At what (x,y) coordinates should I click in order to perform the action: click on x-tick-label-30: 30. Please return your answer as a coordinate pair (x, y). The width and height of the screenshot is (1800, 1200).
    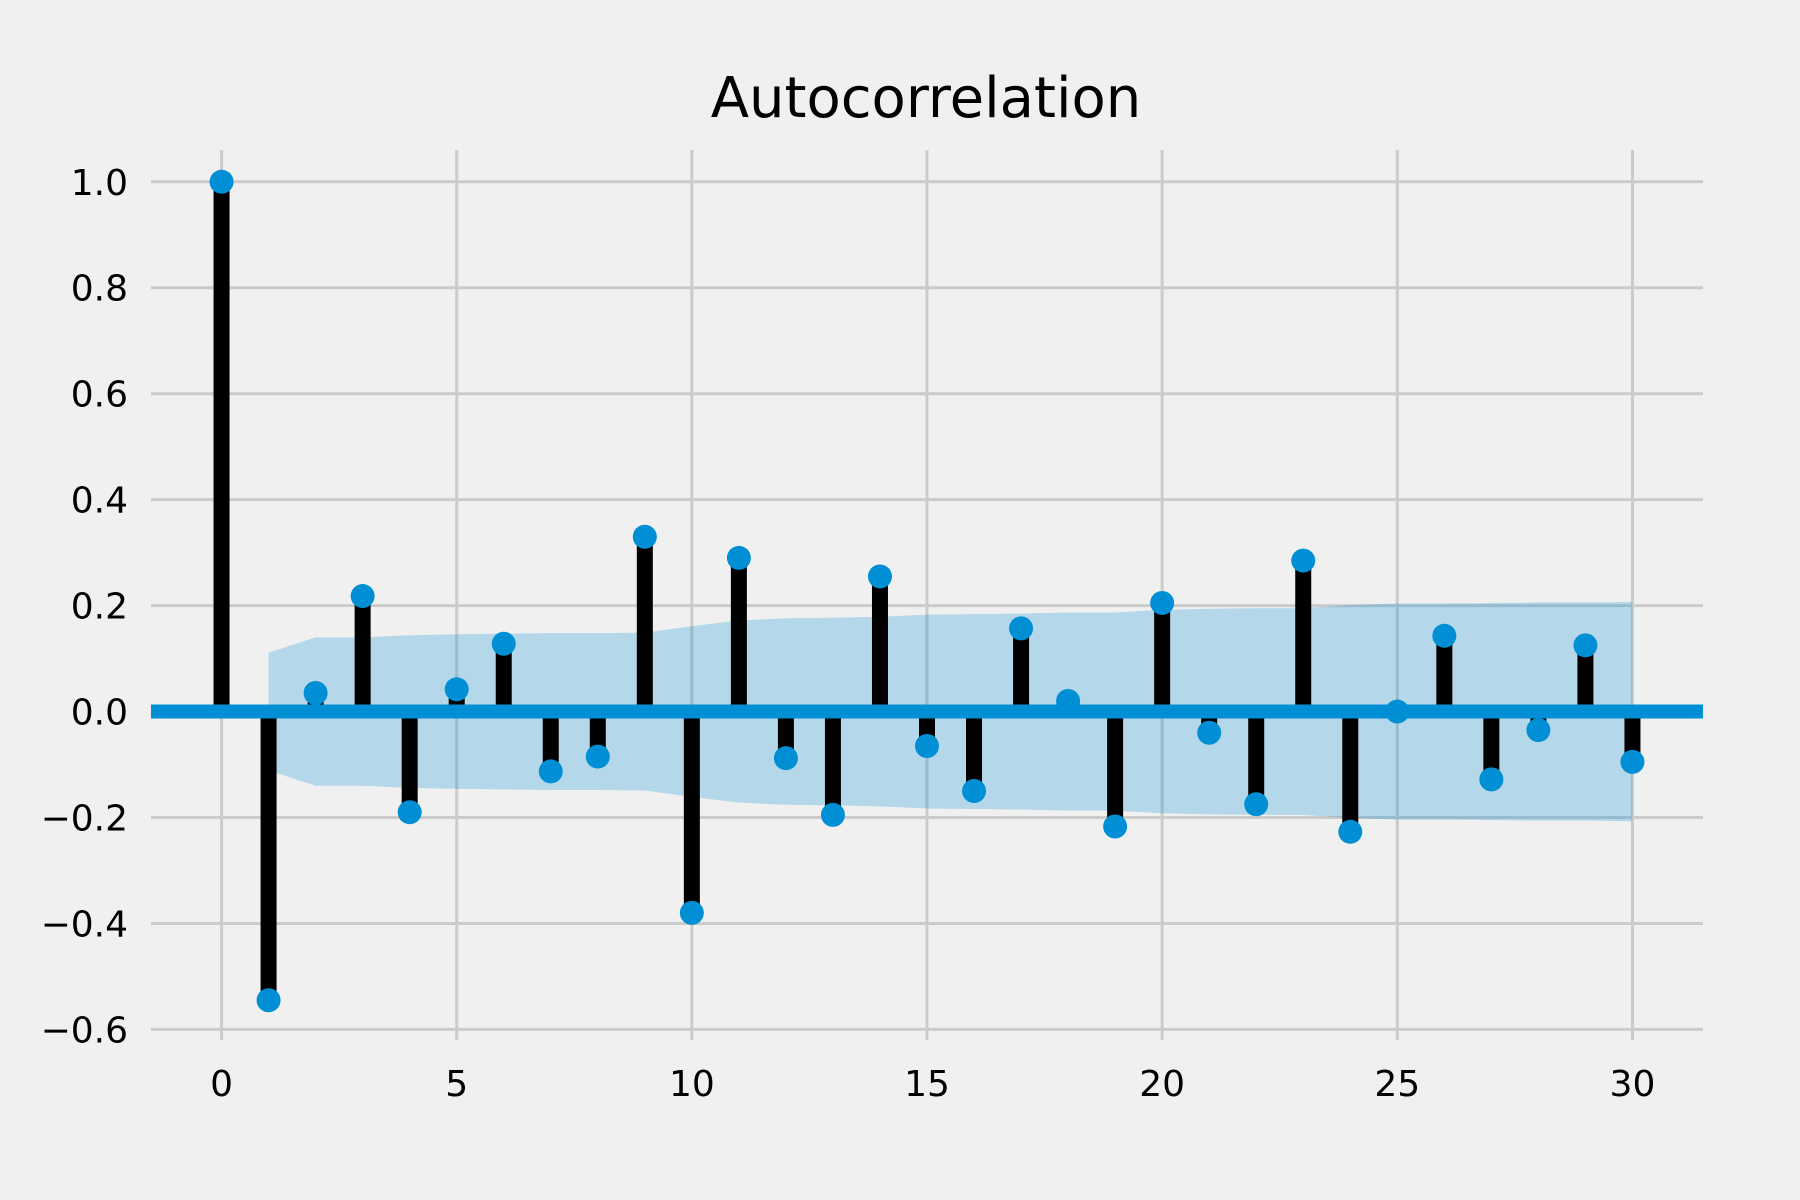
    Looking at the image, I should click on (1633, 1084).